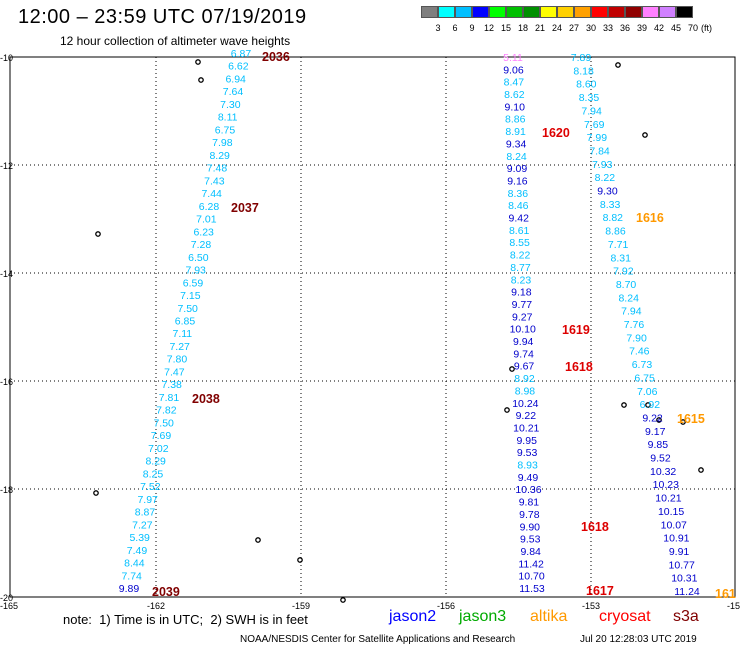 The image size is (740, 650). Describe the element at coordinates (522, 28) in the screenshot. I see `legend-label: 18` at that location.